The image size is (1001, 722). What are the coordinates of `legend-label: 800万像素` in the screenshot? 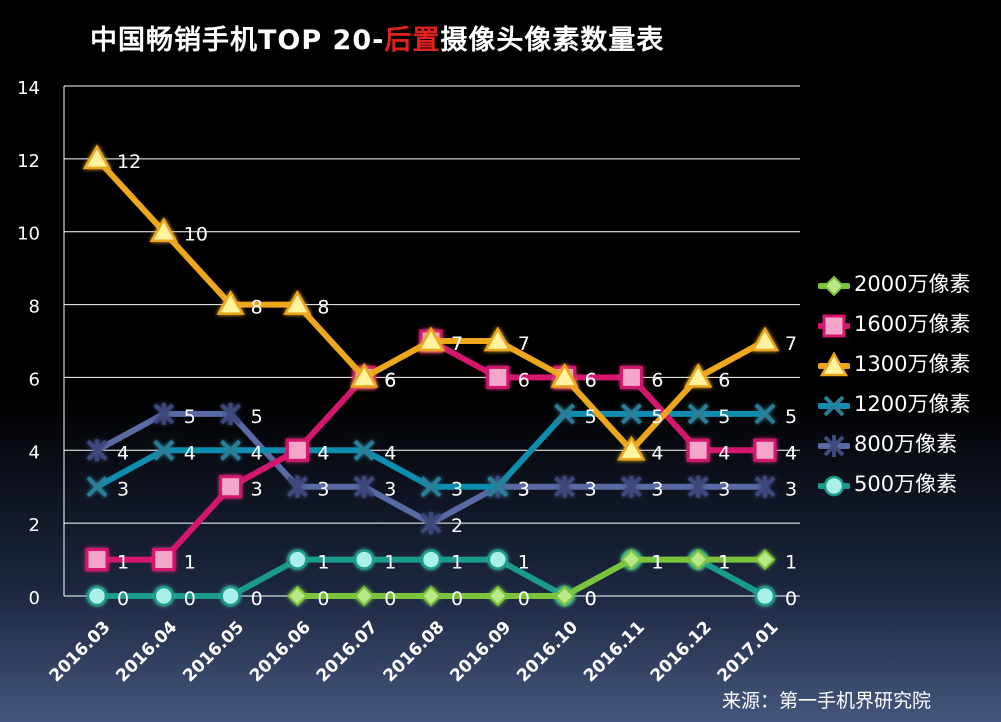 It's located at (906, 444).